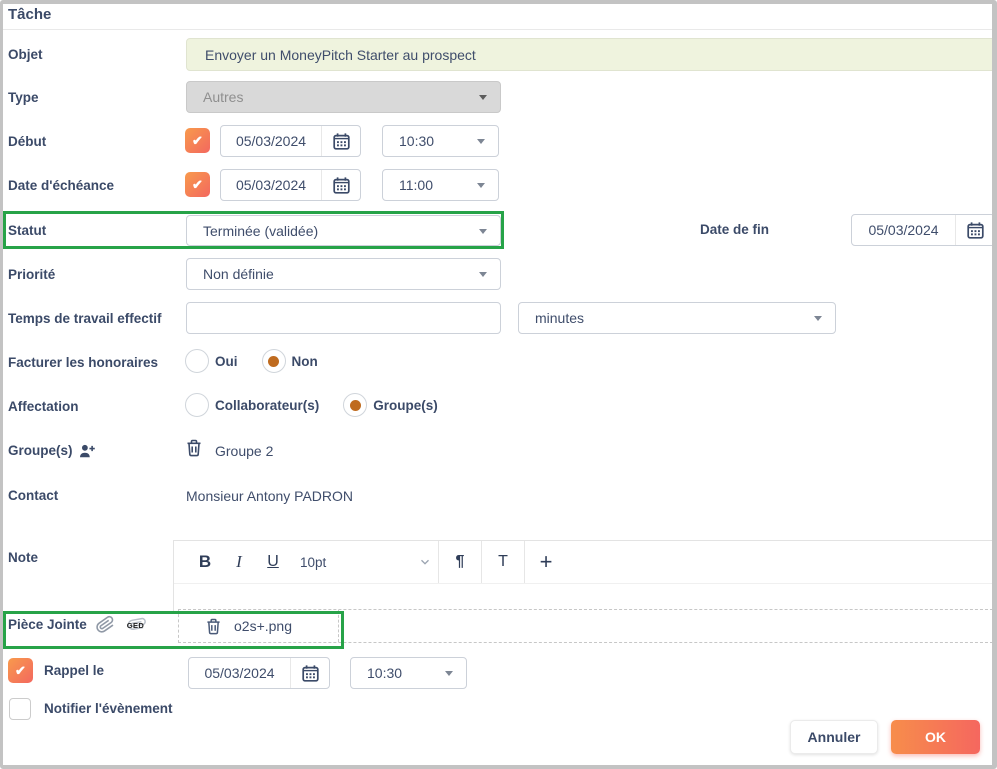  Describe the element at coordinates (440, 141) in the screenshot. I see `start-time-select: 10:30` at that location.